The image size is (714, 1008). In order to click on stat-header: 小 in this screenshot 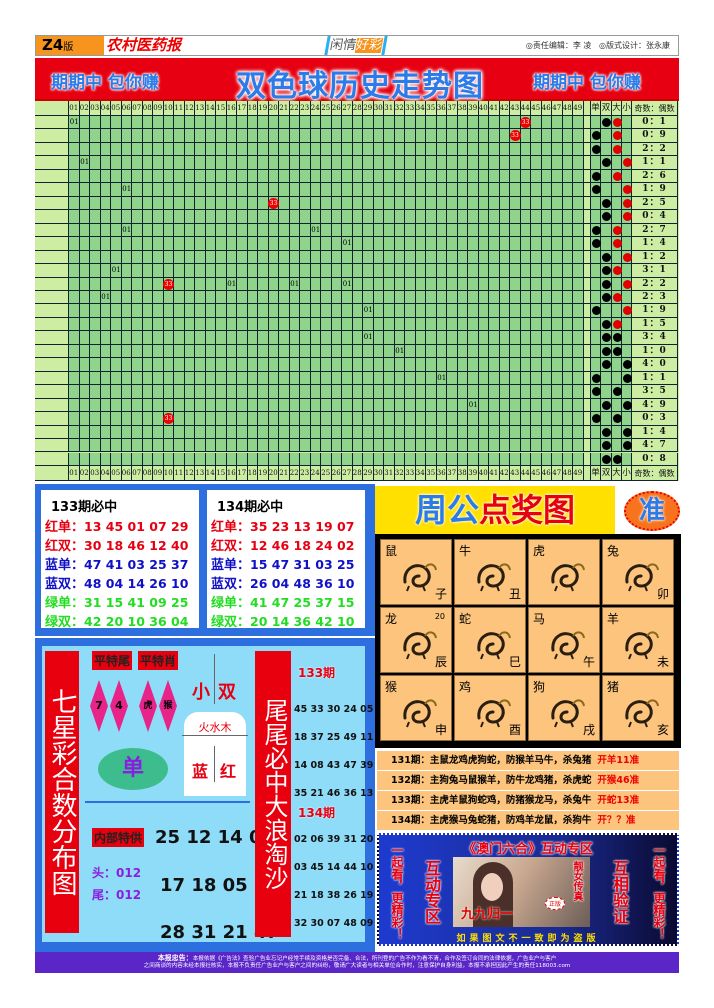, I will do `click(627, 108)`.